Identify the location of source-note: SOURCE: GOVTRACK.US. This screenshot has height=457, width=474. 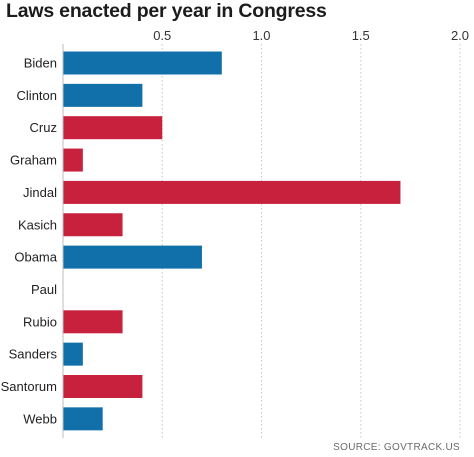
(396, 447).